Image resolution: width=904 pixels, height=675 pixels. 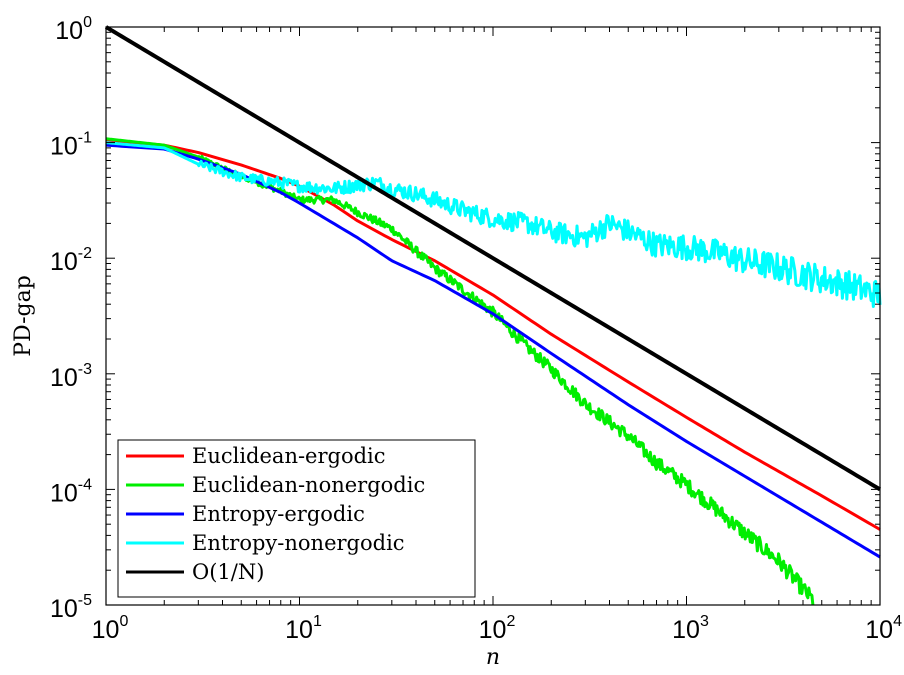 What do you see at coordinates (228, 572) in the screenshot?
I see `legend-label: O(1/N)` at bounding box center [228, 572].